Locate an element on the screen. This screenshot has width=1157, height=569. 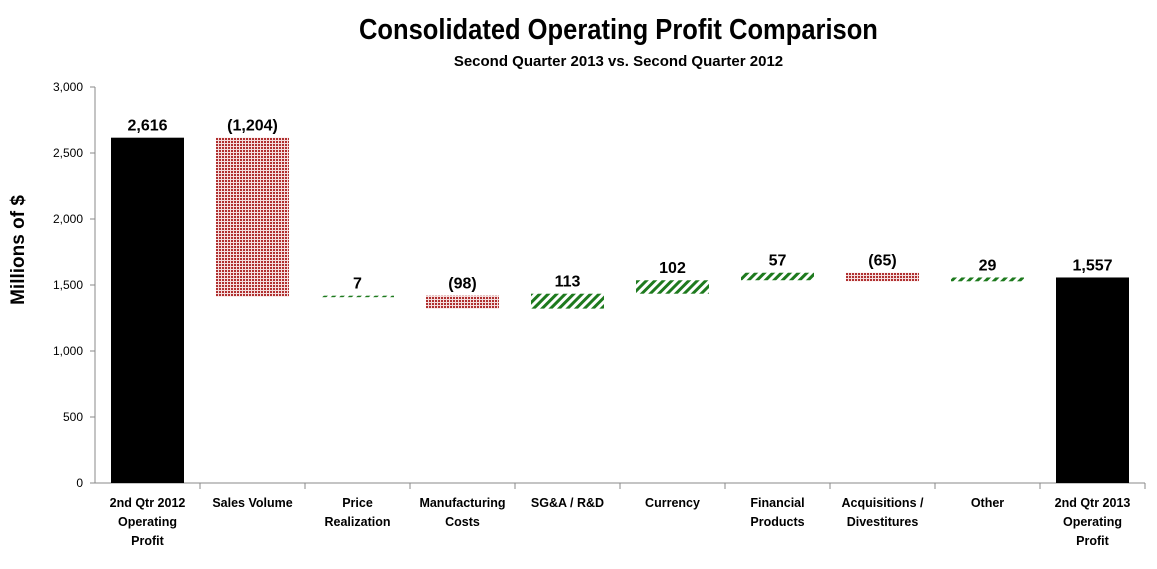
data-label: 113 is located at coordinates (568, 282).